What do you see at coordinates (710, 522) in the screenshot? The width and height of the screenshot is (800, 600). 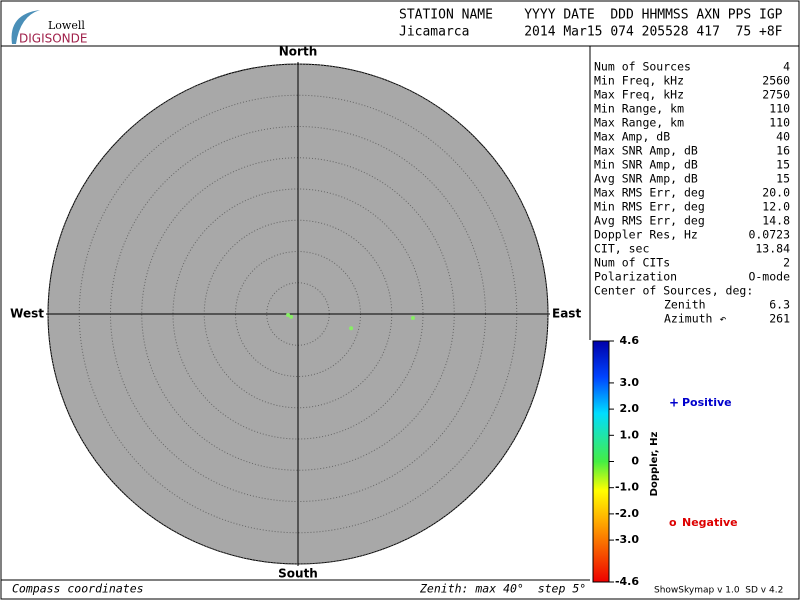 I see `legend-text: Negative` at bounding box center [710, 522].